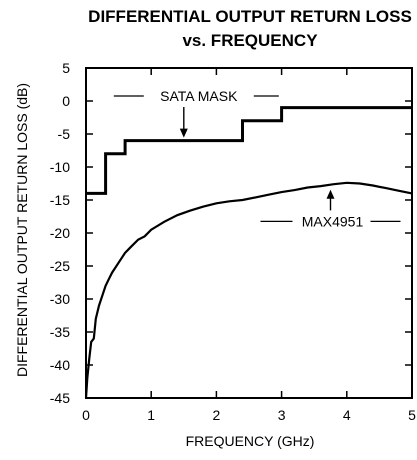 This screenshot has height=460, width=417. I want to click on y-tick-label: 0, so click(66, 101).